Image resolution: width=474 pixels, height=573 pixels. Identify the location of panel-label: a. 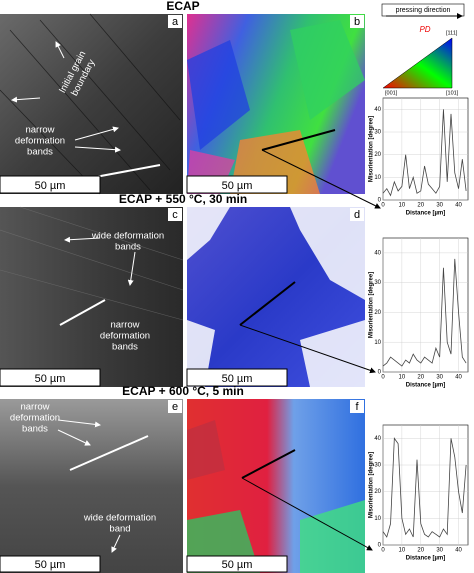
(175, 22).